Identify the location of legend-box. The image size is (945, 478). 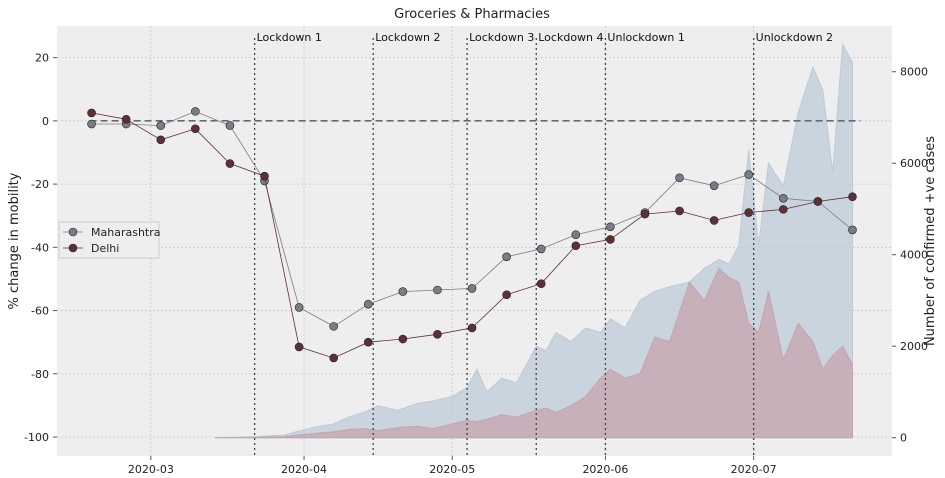
(109, 240).